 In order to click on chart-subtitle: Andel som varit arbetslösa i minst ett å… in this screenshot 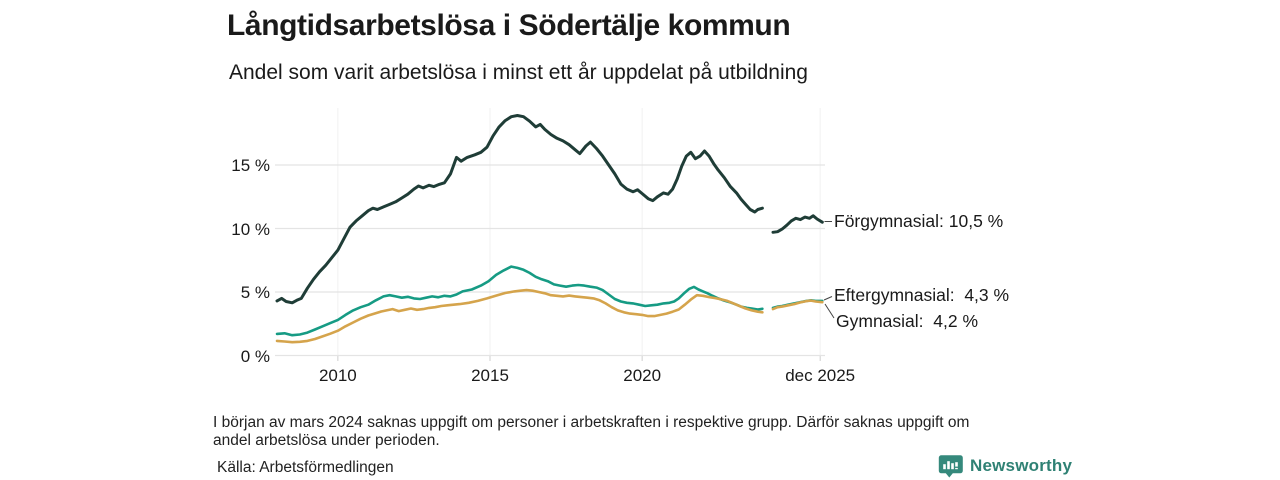, I will do `click(518, 72)`.